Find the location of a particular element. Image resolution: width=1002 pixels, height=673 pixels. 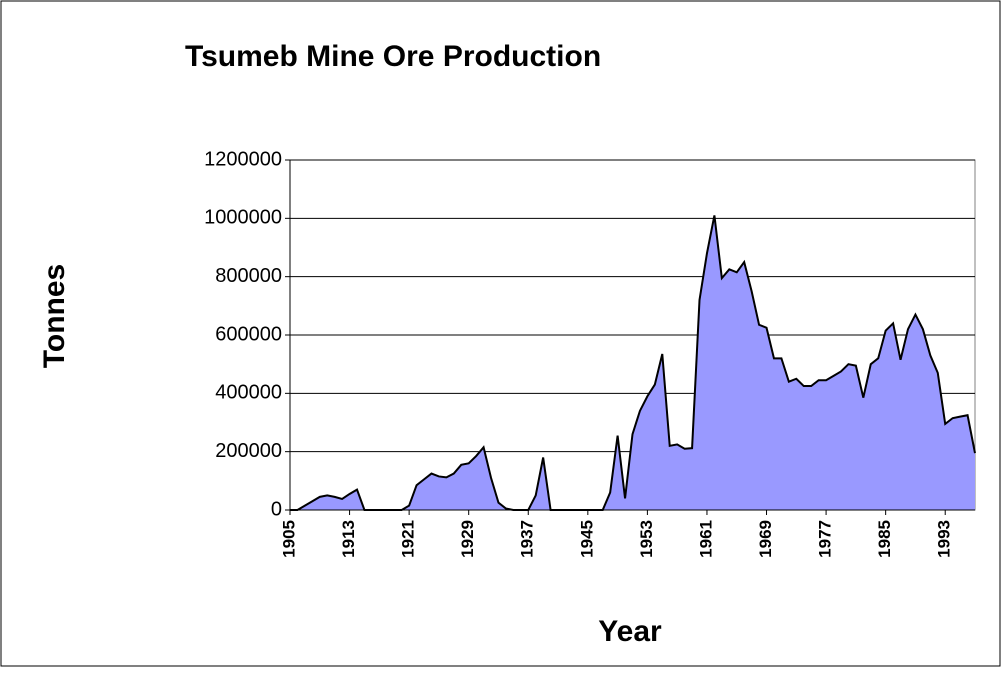

chart-title: Tsumeb Mine Ore Production is located at coordinates (393, 56).